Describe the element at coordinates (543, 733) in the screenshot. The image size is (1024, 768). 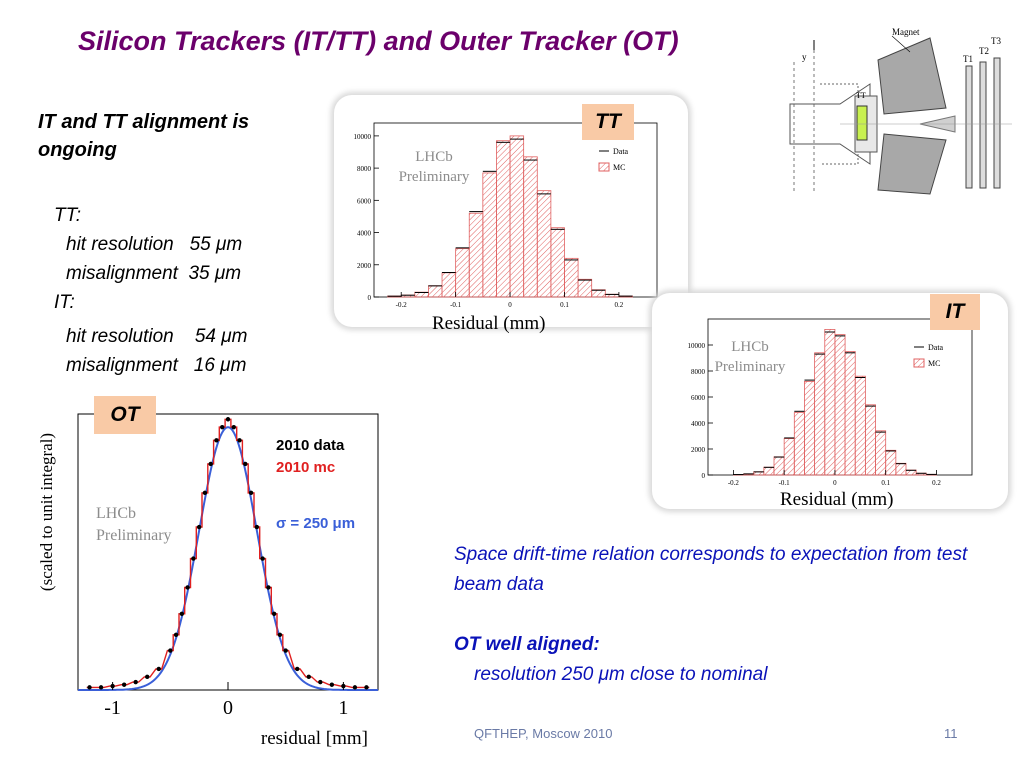
I see `footer-conference: QFTHEP, Moscow 2010` at that location.